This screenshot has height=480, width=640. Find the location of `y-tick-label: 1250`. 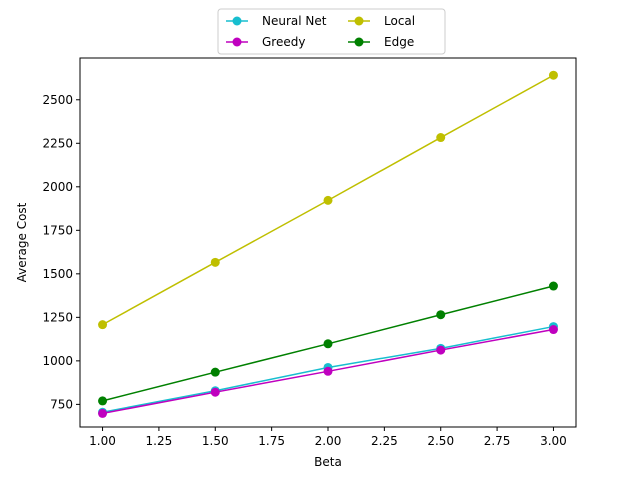

y-tick-label: 1250 is located at coordinates (57, 317).